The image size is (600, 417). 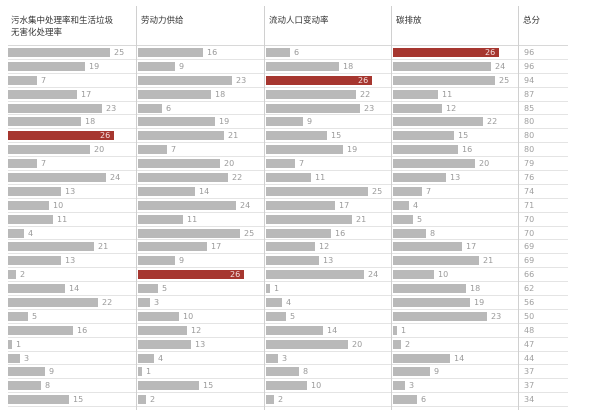 What do you see at coordinates (471, 247) in the screenshot?
I see `rank-value: 17` at bounding box center [471, 247].